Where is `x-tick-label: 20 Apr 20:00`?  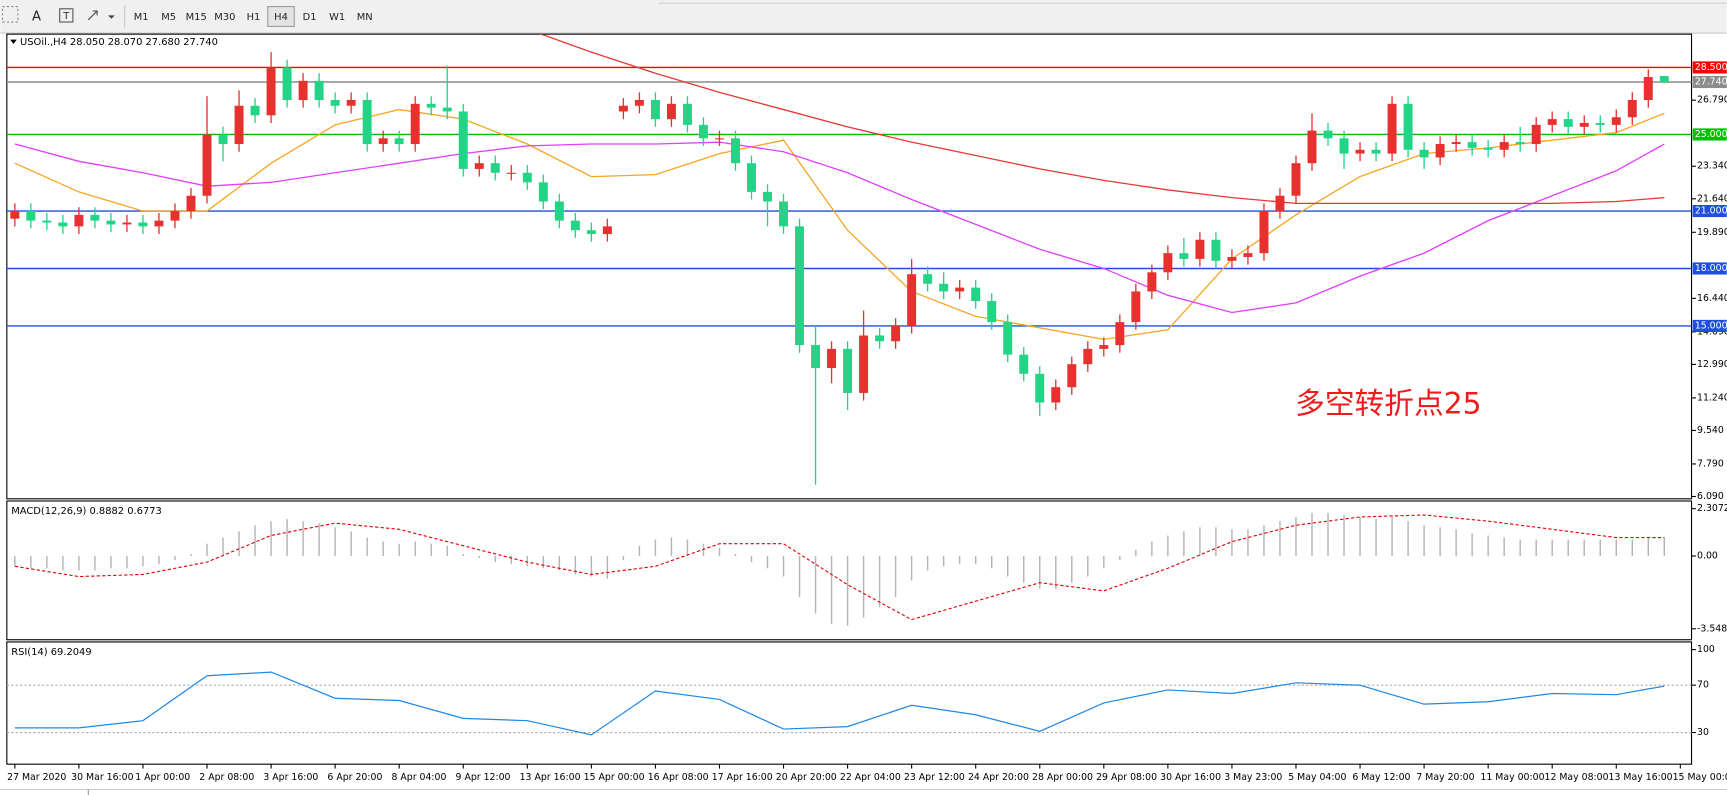
x-tick-label: 20 Apr 20:00 is located at coordinates (806, 777).